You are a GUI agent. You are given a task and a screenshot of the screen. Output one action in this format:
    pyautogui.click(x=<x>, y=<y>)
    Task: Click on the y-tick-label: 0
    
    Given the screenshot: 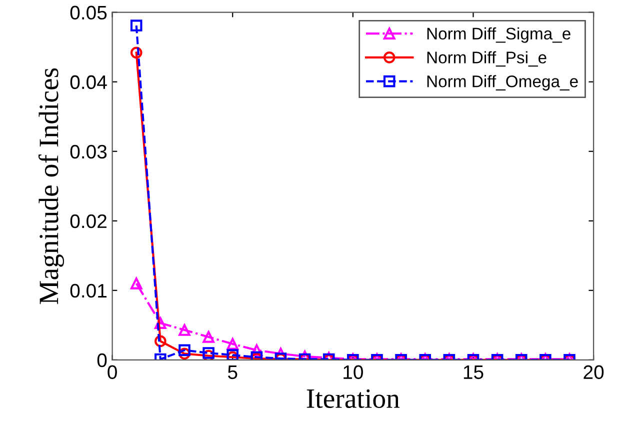 What is the action you would take?
    pyautogui.click(x=102, y=360)
    